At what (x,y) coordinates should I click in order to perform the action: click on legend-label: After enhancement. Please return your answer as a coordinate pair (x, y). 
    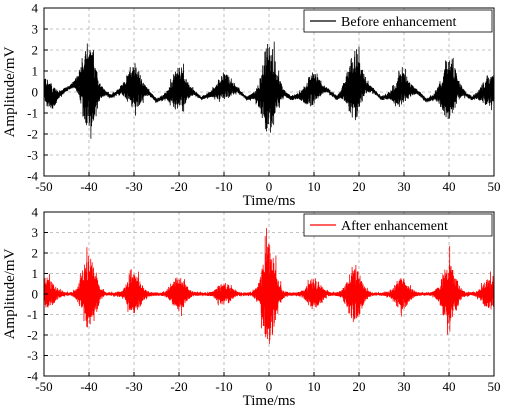
    Looking at the image, I should click on (394, 226).